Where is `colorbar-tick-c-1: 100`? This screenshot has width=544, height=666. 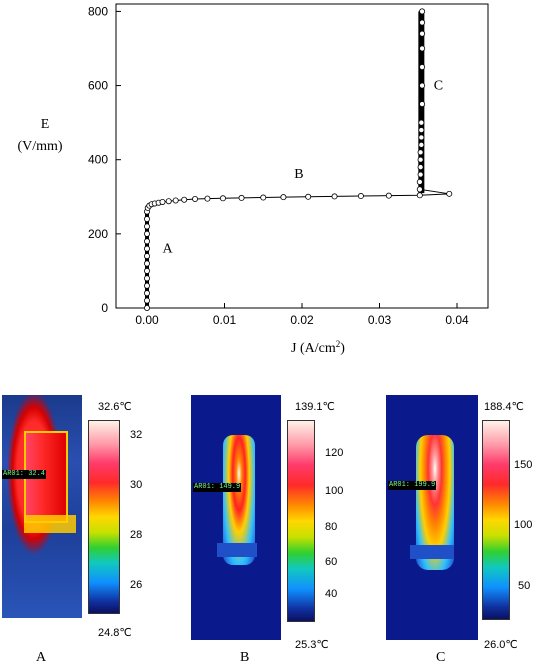
colorbar-tick-c-1: 100 is located at coordinates (523, 525).